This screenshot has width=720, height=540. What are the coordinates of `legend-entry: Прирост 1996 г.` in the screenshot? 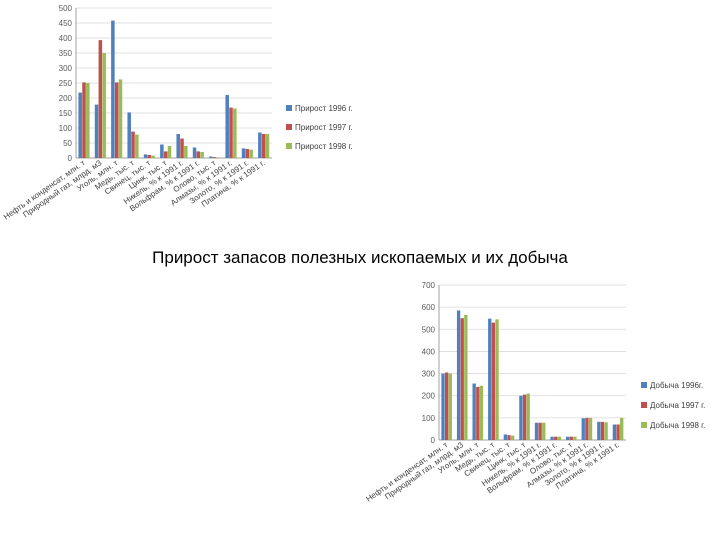 It's located at (324, 108).